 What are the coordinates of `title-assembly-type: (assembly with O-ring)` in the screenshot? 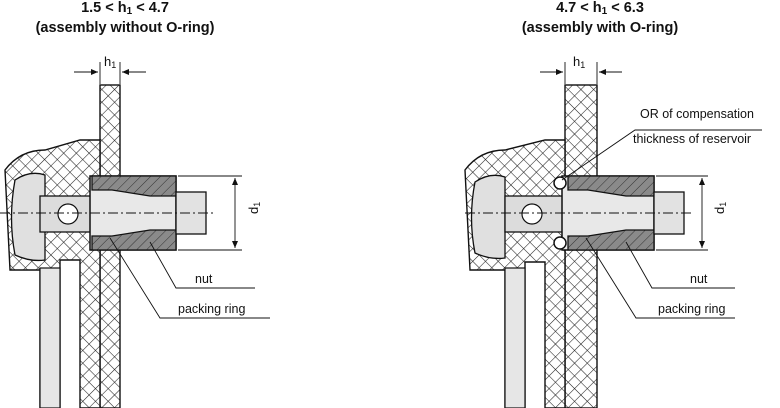 It's located at (600, 28).